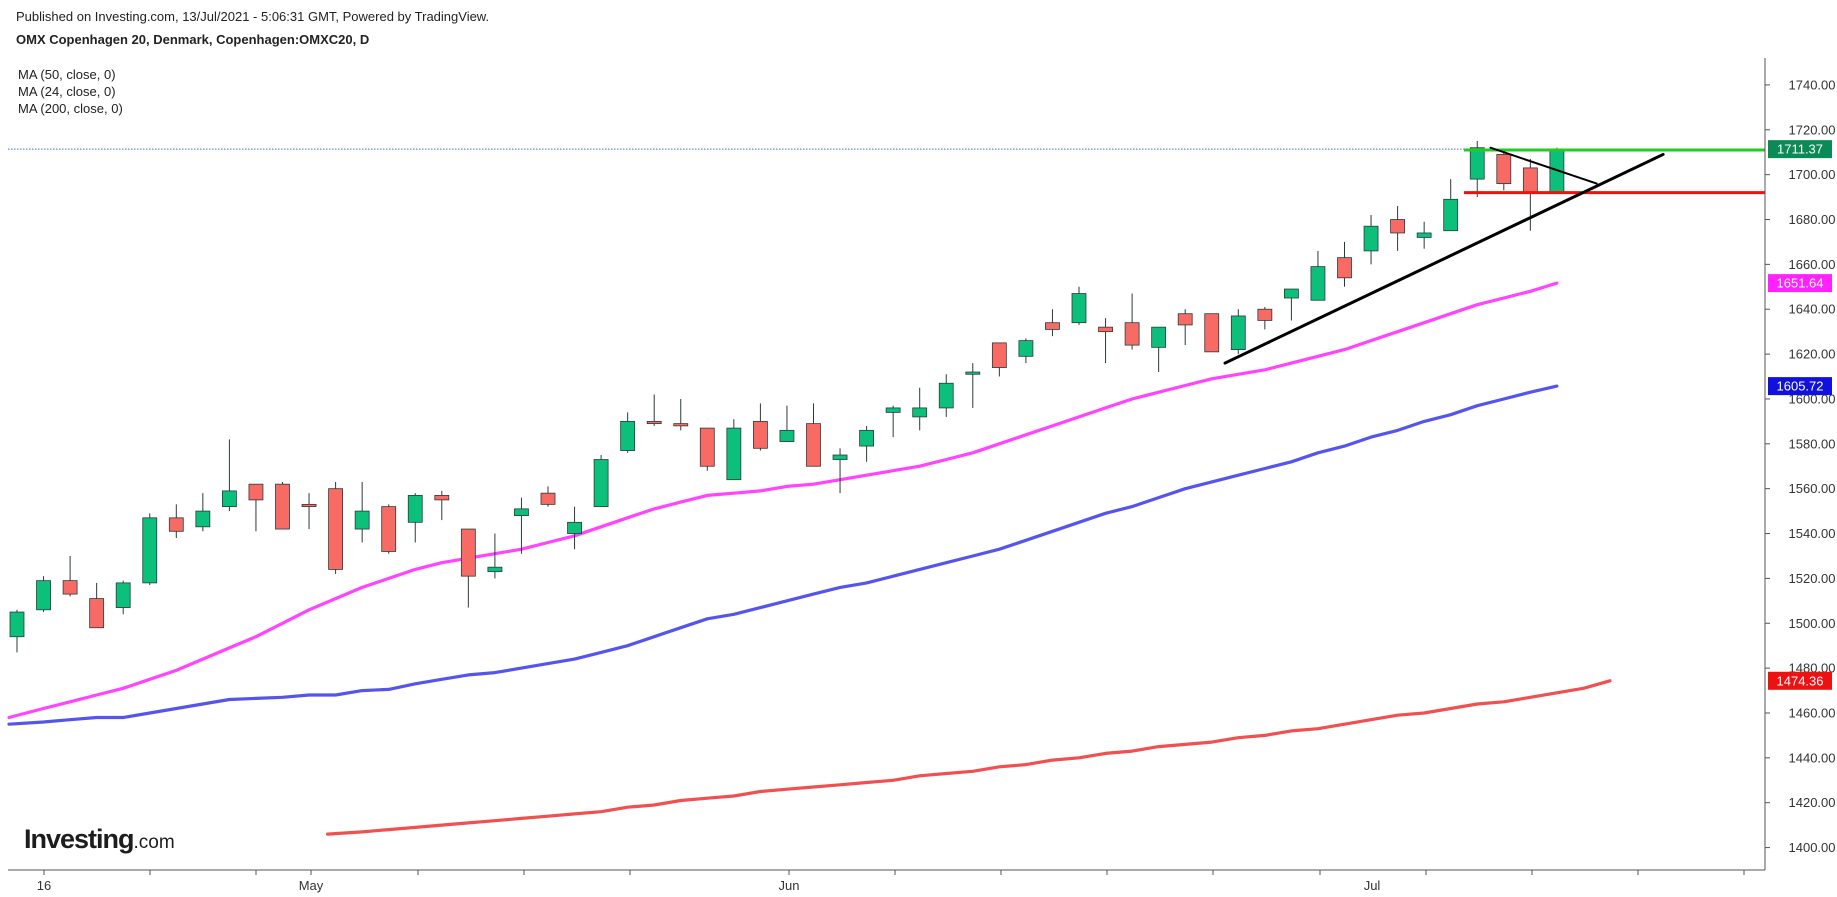 This screenshot has width=1837, height=897. I want to click on ma-legend-item: MA (24, close, 0), so click(67, 91).